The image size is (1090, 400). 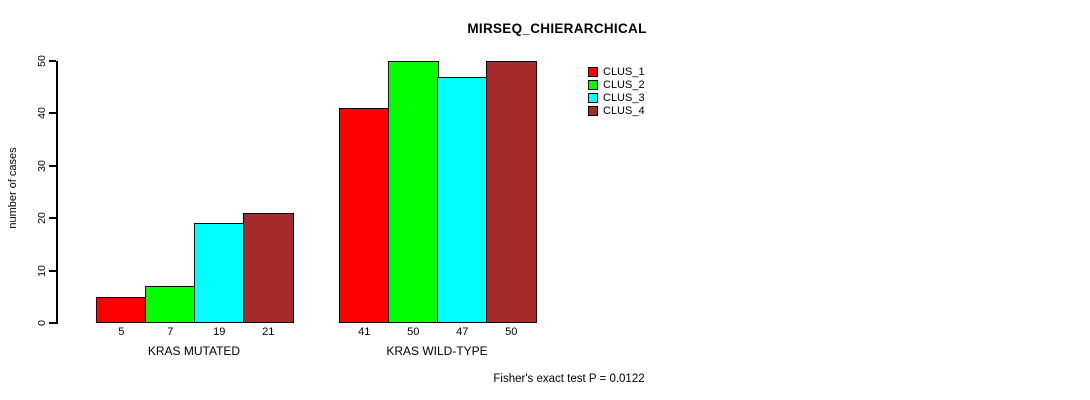 I want to click on y-axis-tick-label: 20, so click(x=42, y=218).